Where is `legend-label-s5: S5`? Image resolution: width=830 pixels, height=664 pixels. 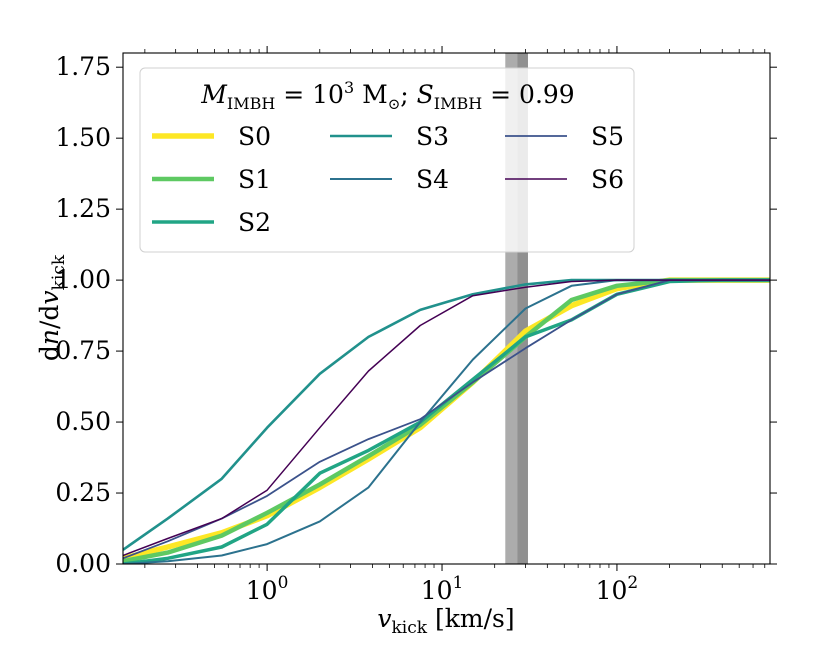
legend-label-s5: S5 is located at coordinates (607, 136).